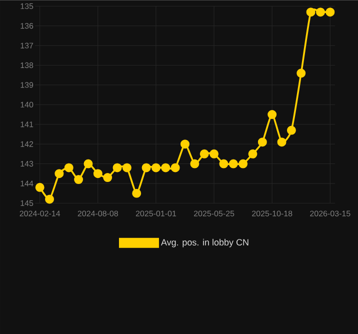 The image size is (358, 334). What do you see at coordinates (27, 183) in the screenshot?
I see `y-tick-label: 144` at bounding box center [27, 183].